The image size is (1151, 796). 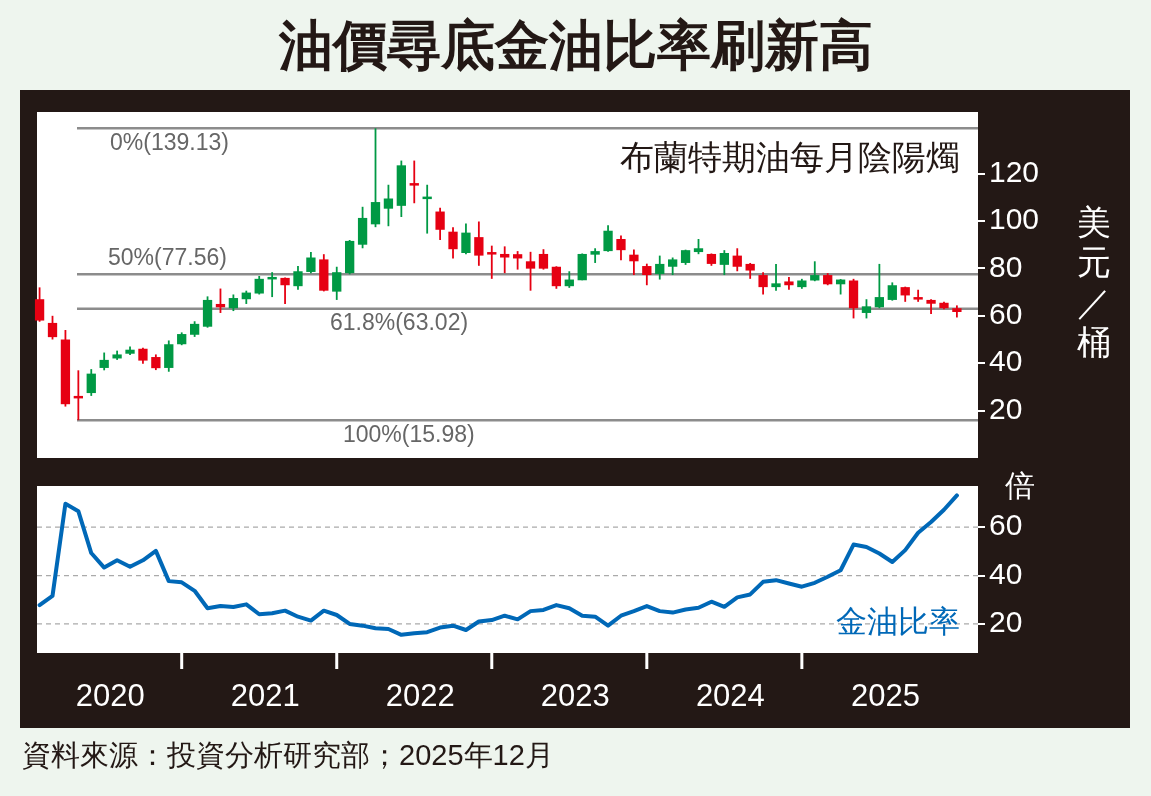 What do you see at coordinates (885, 696) in the screenshot?
I see `x-tick-label: 2025` at bounding box center [885, 696].